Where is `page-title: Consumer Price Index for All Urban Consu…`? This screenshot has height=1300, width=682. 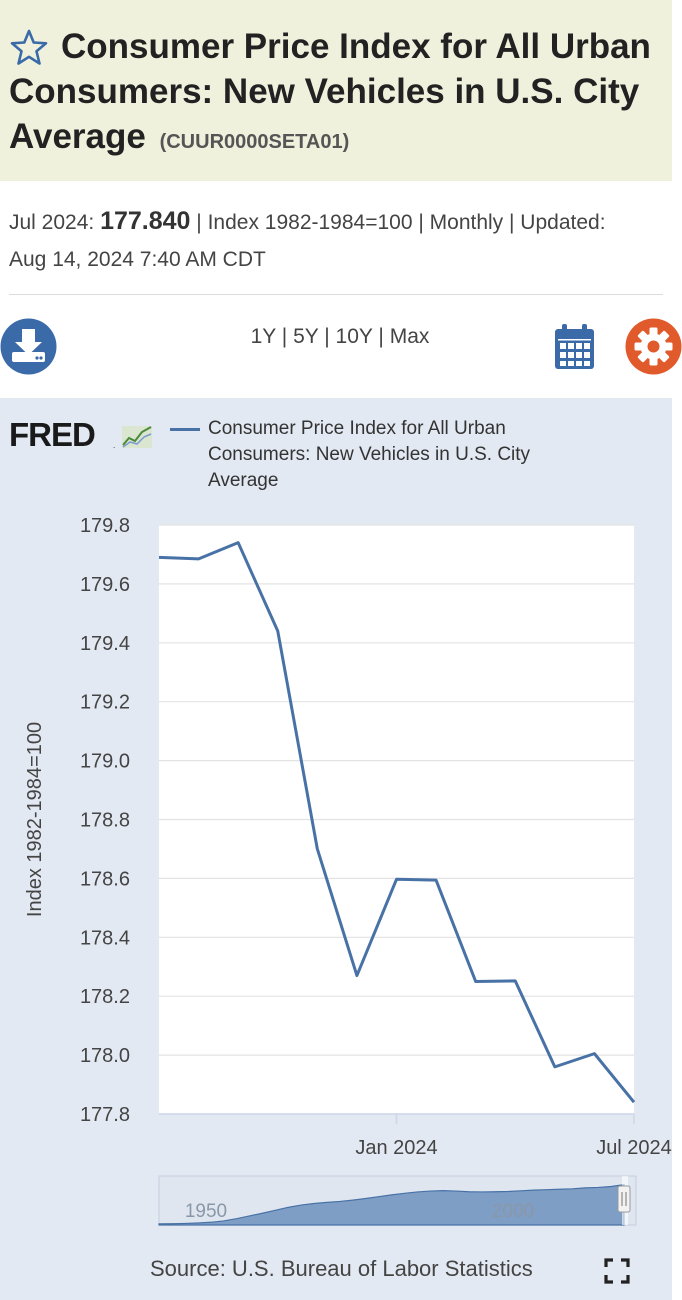 page-title: Consumer Price Index for All Urban Consu… is located at coordinates (334, 94).